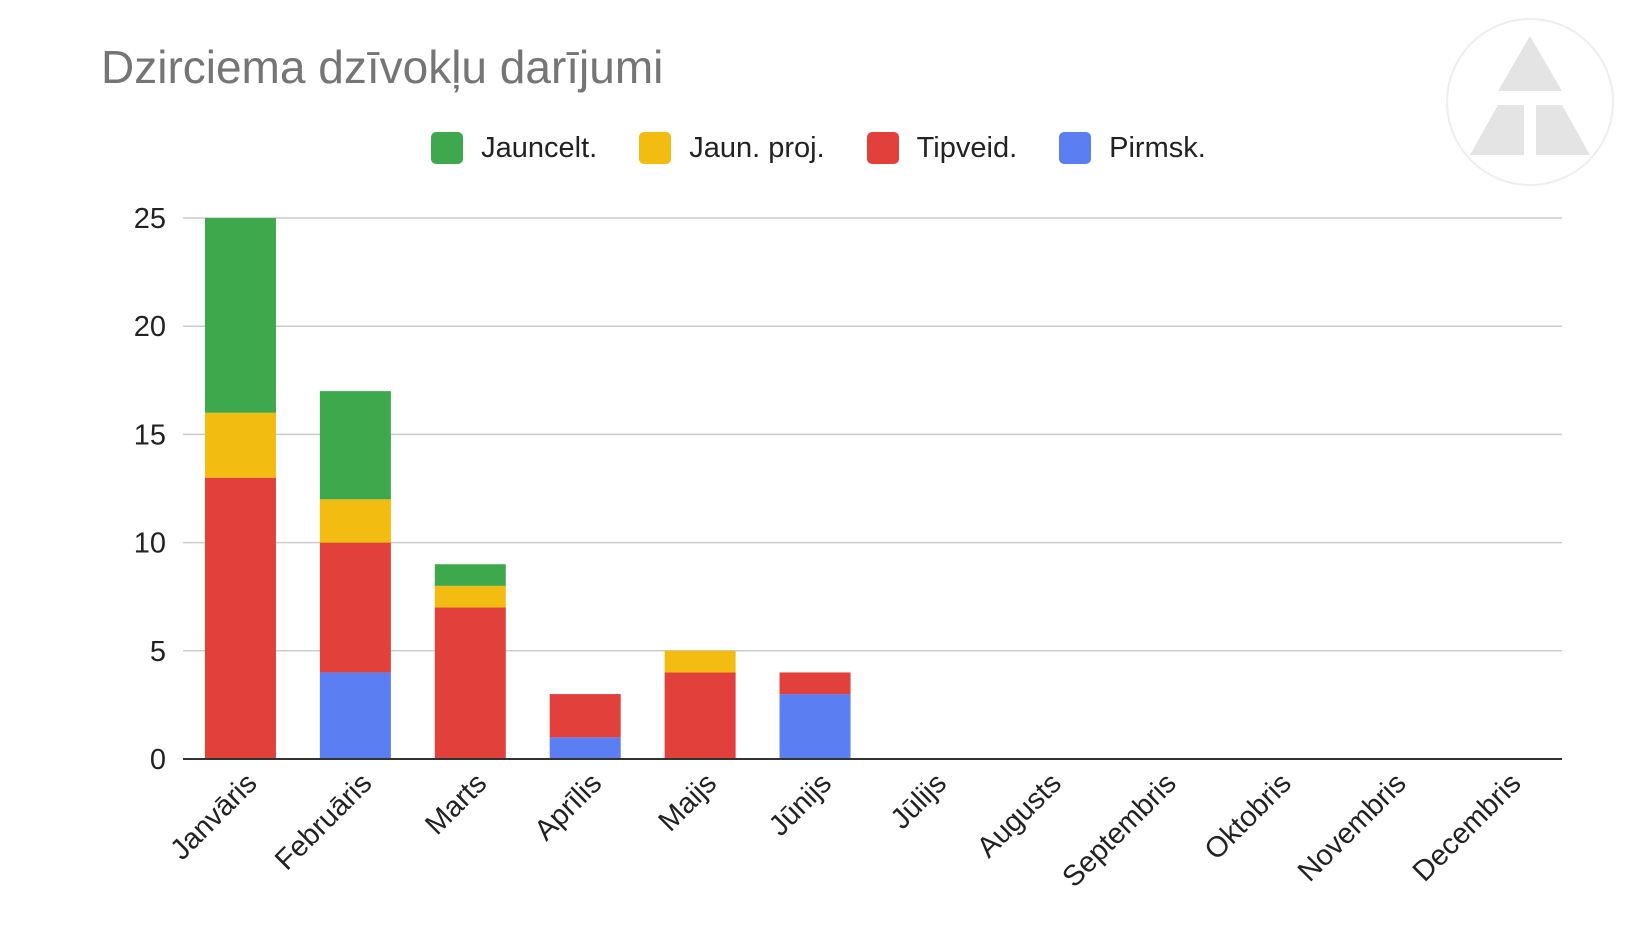  I want to click on chart-title: Dzirciema dzīvokļu darījumi, so click(382, 67).